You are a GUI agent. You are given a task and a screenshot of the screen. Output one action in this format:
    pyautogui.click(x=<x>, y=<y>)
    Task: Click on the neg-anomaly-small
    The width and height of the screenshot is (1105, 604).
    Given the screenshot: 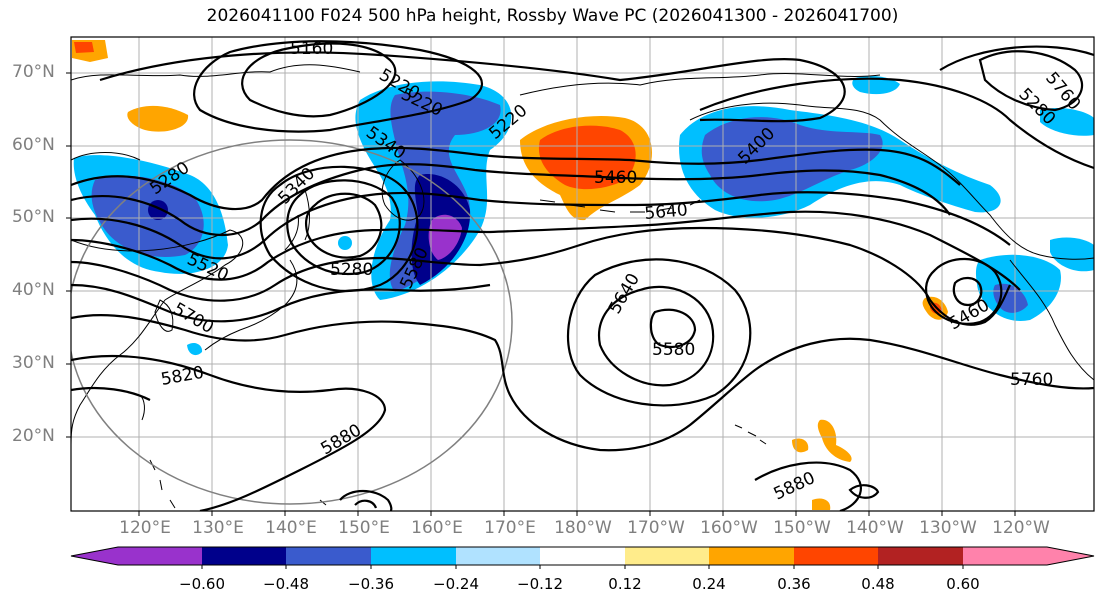 What is the action you would take?
    pyautogui.click(x=345, y=243)
    